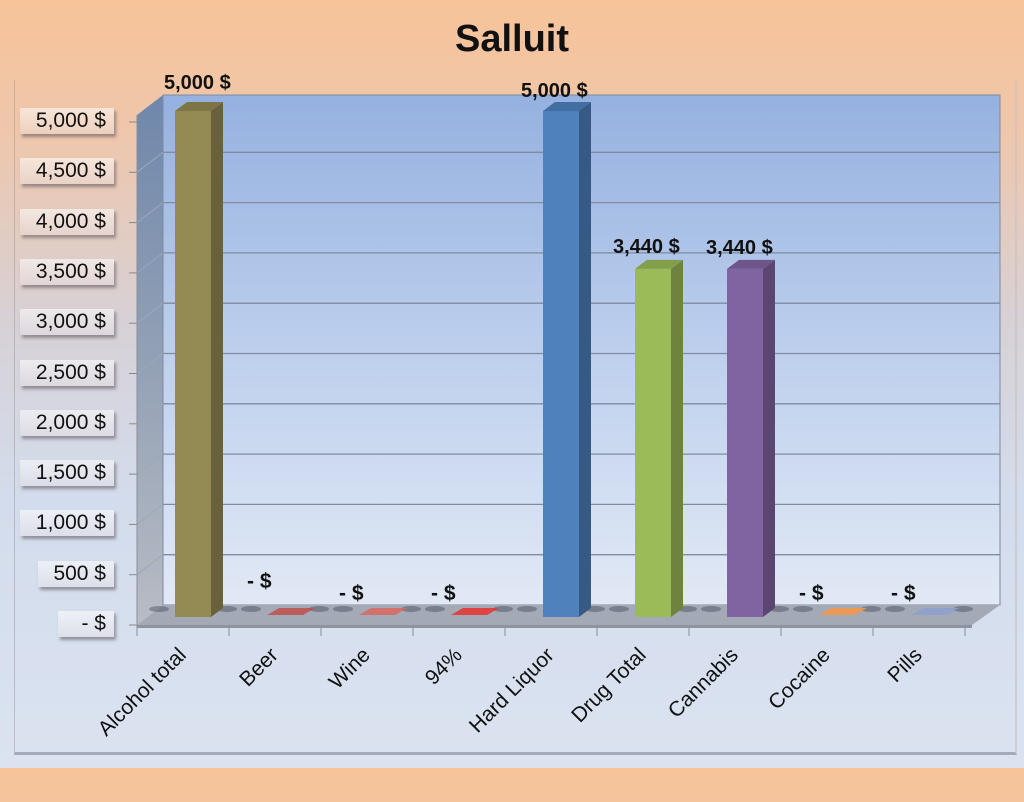 This screenshot has width=1024, height=802. What do you see at coordinates (67, 121) in the screenshot?
I see `y-tick-label: 5,000 $` at bounding box center [67, 121].